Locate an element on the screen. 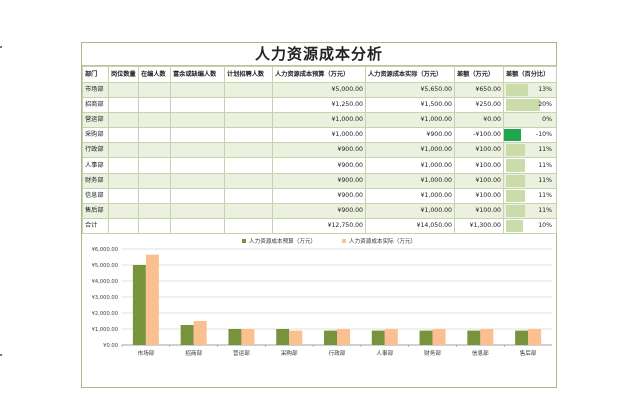  dept-cell: 信息部 is located at coordinates (95, 195).